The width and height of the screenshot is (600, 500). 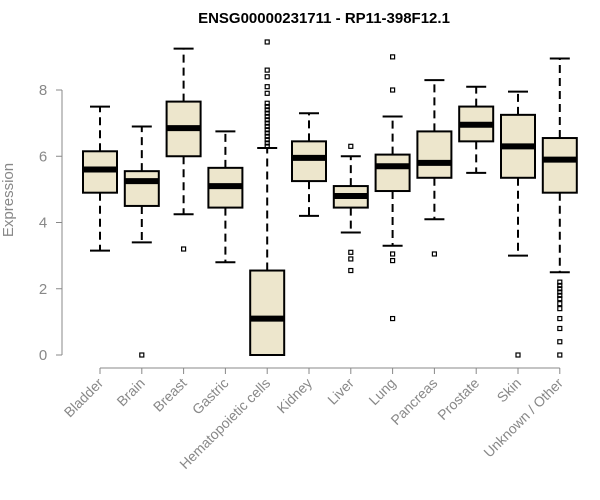 I want to click on y-tick-label: 0, so click(x=43, y=355).